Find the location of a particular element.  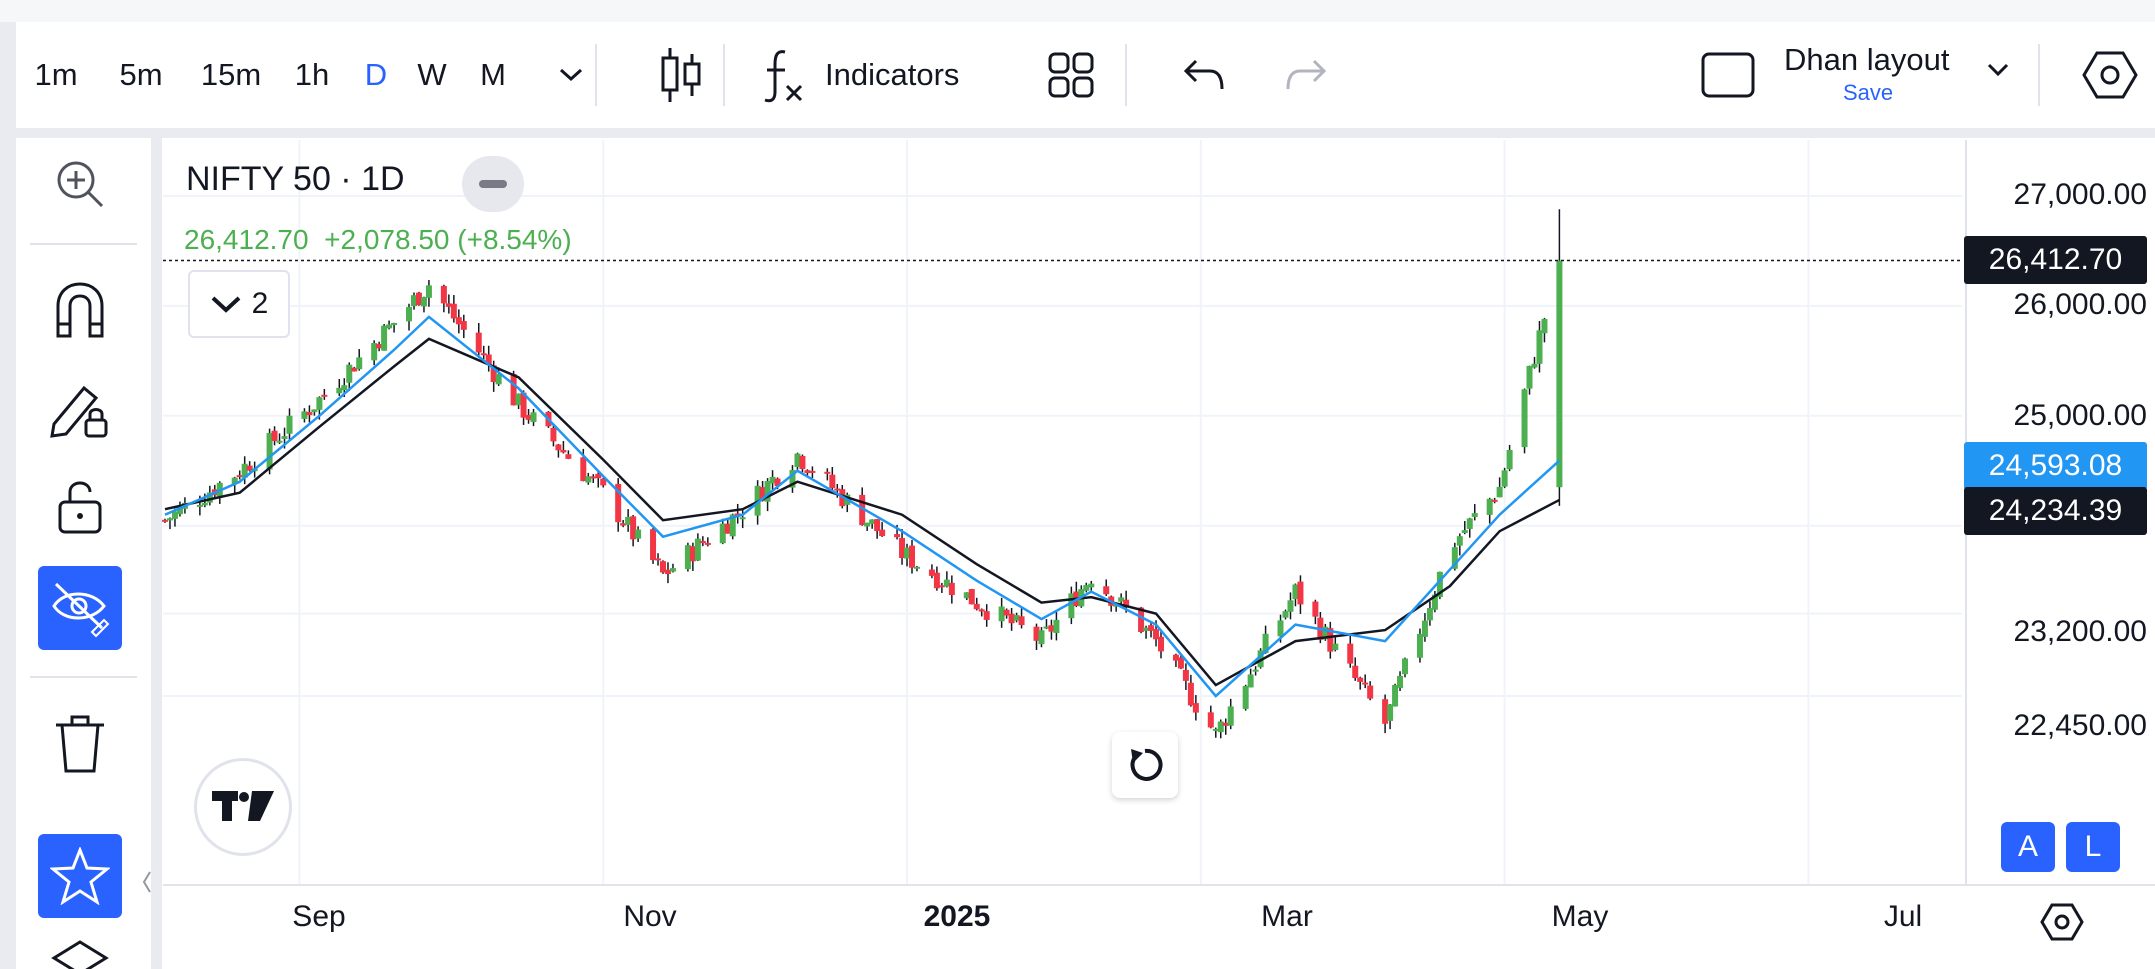

indicators-collapse-button: 2 is located at coordinates (239, 304).